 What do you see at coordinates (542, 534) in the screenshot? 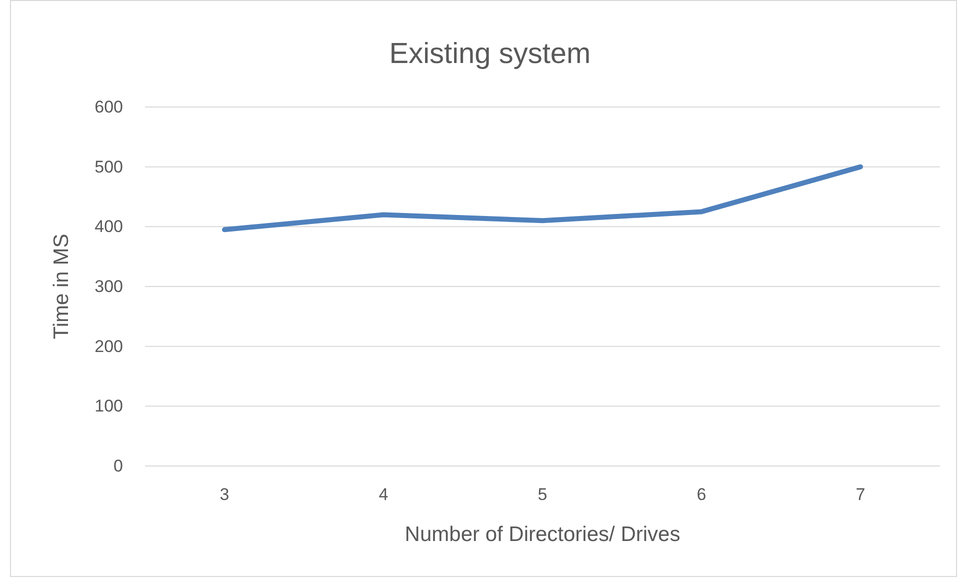
I see `x-axis-title: Number of Directories/ Drives` at bounding box center [542, 534].